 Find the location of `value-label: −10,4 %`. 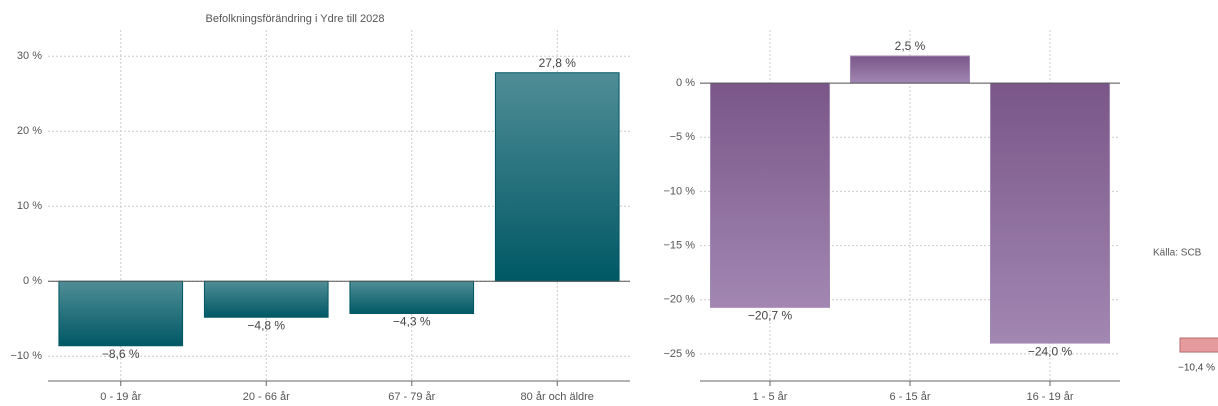

value-label: −10,4 % is located at coordinates (1196, 368).